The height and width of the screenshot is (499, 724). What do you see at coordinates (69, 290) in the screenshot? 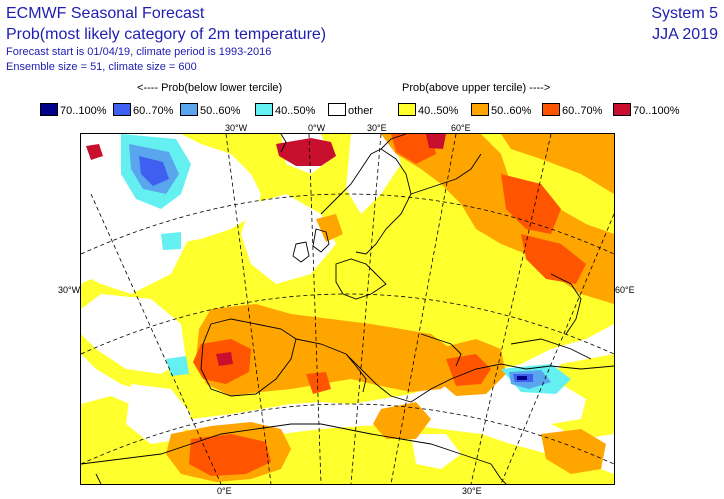
I see `axis-label-left-30w: 30°W` at bounding box center [69, 290].